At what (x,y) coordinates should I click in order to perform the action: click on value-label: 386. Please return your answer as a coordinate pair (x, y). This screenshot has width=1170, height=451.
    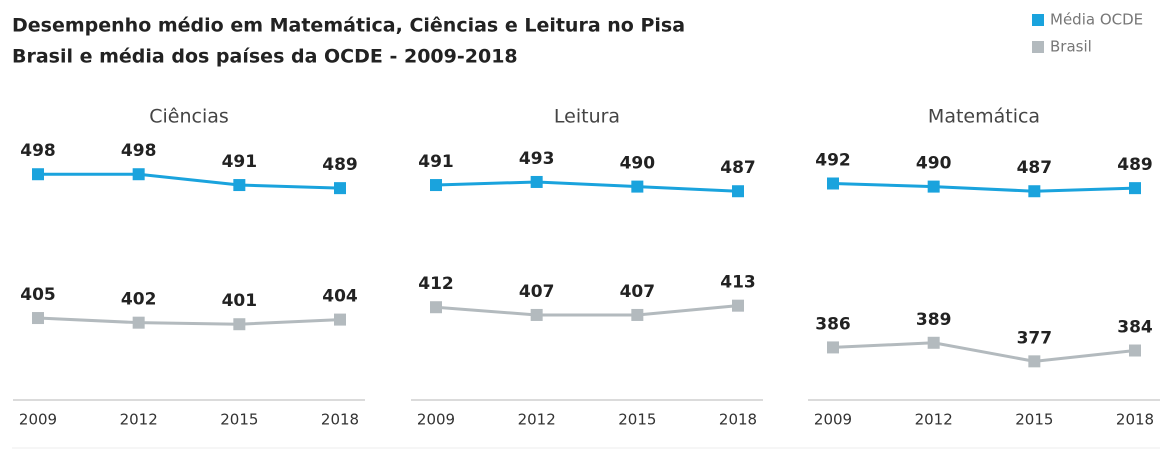
    Looking at the image, I should click on (833, 324).